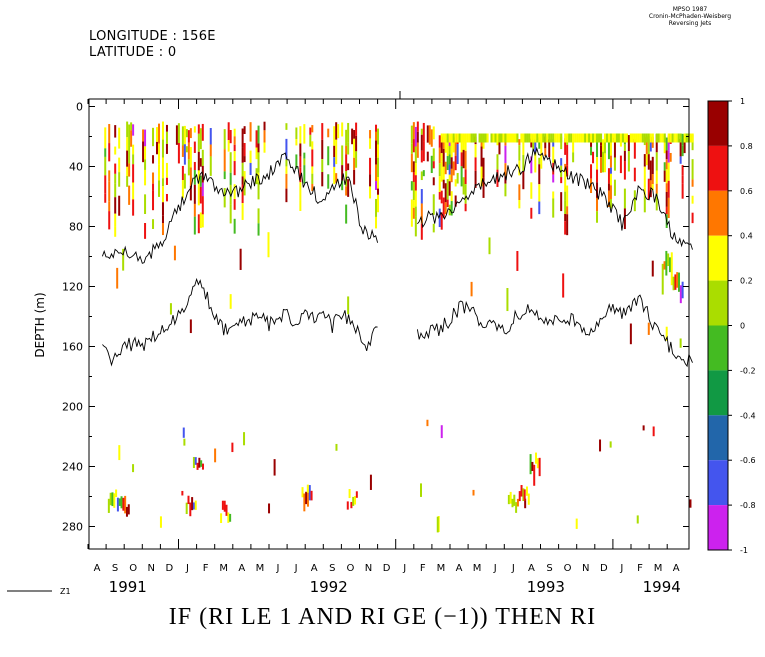  Describe the element at coordinates (72, 347) in the screenshot. I see `y-tick-label: 160` at that location.